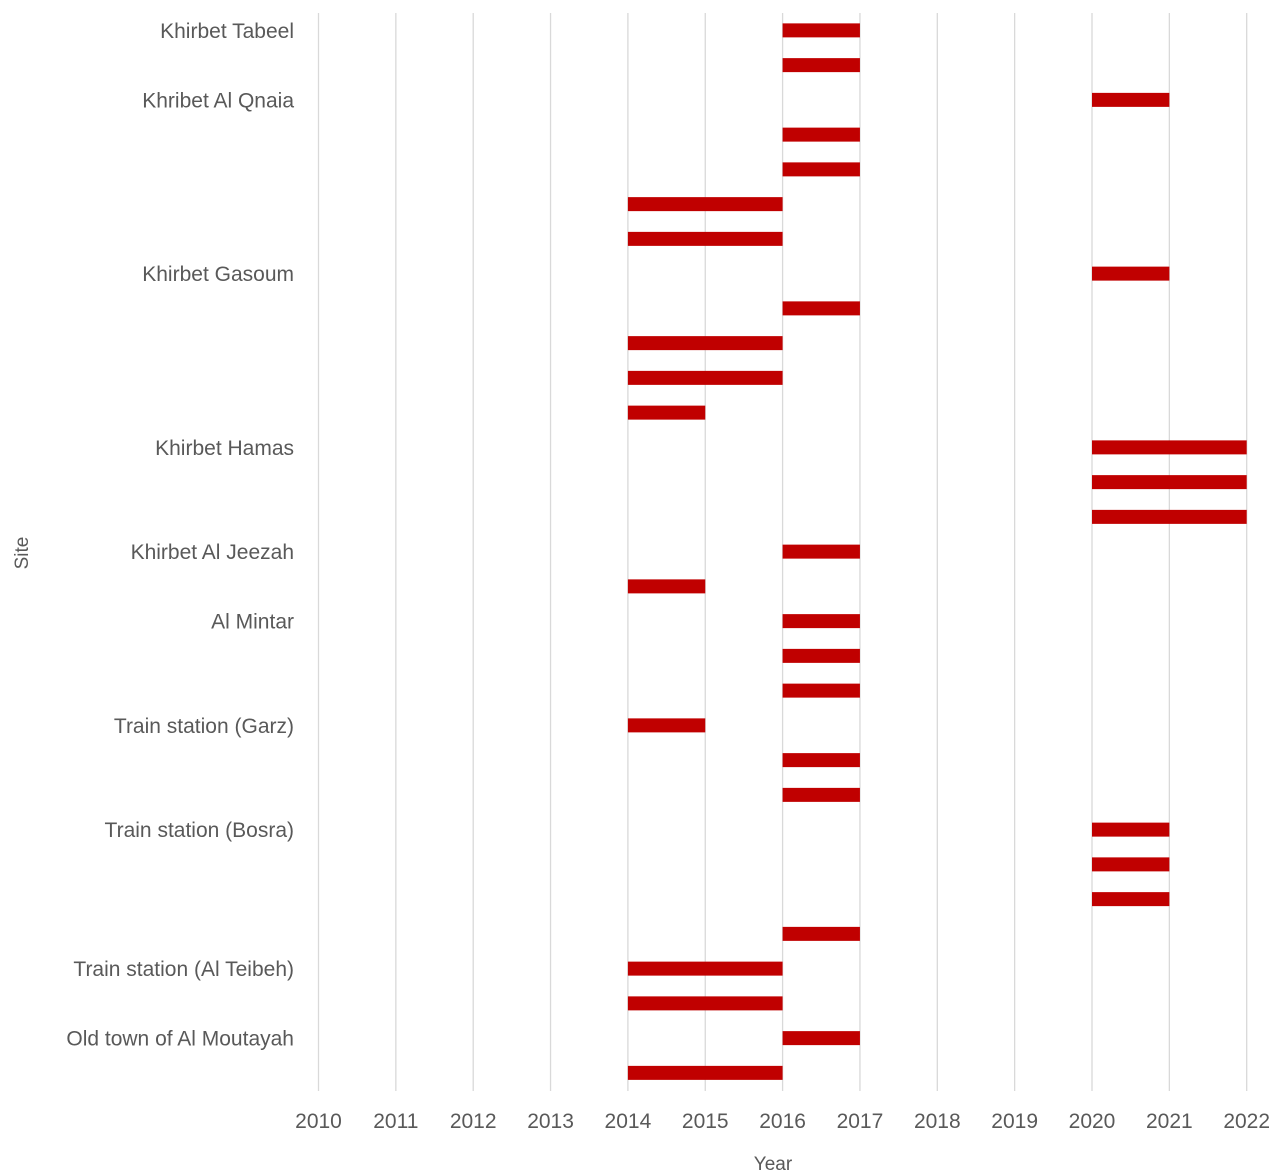 The image size is (1271, 1175). What do you see at coordinates (1014, 1121) in the screenshot?
I see `x-tick-label-2019: 2019` at bounding box center [1014, 1121].